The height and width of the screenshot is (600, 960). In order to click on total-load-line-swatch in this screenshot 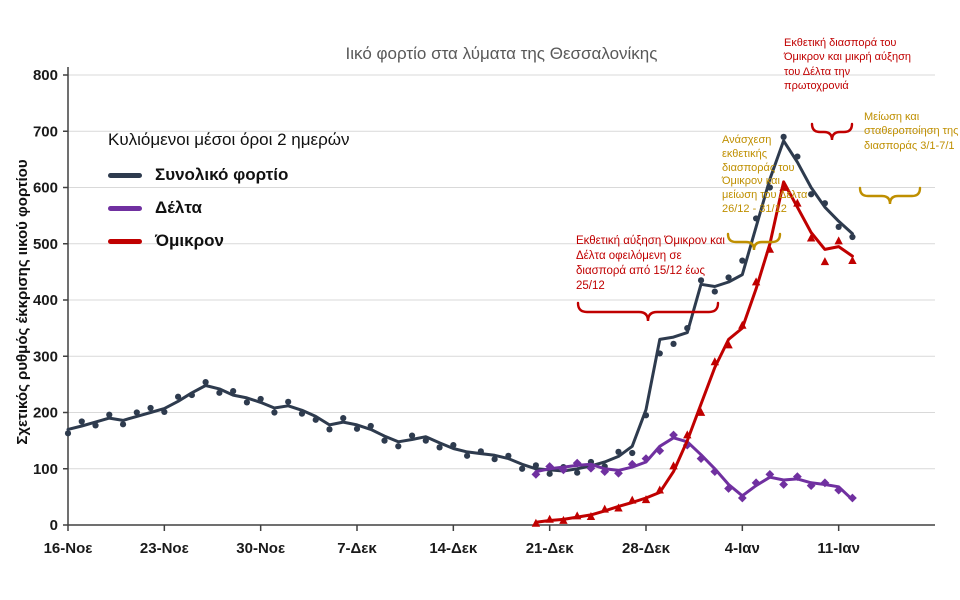, I will do `click(125, 175)`.